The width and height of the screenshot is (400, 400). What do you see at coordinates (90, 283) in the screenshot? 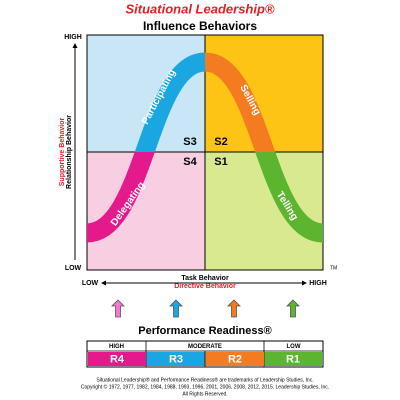
I see `x-axis-low: LOW` at bounding box center [90, 283].